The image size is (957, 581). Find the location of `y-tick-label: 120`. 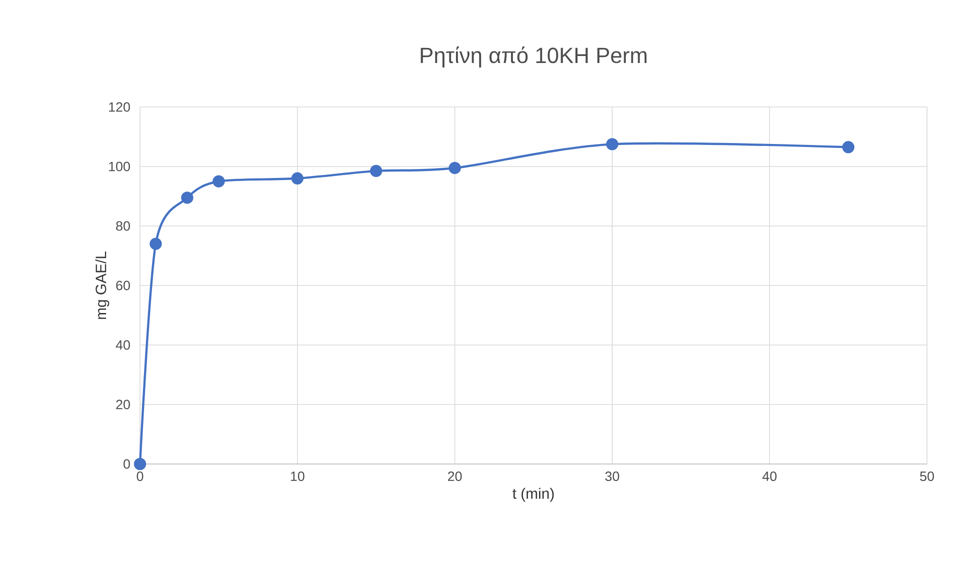

y-tick-label: 120 is located at coordinates (119, 107).